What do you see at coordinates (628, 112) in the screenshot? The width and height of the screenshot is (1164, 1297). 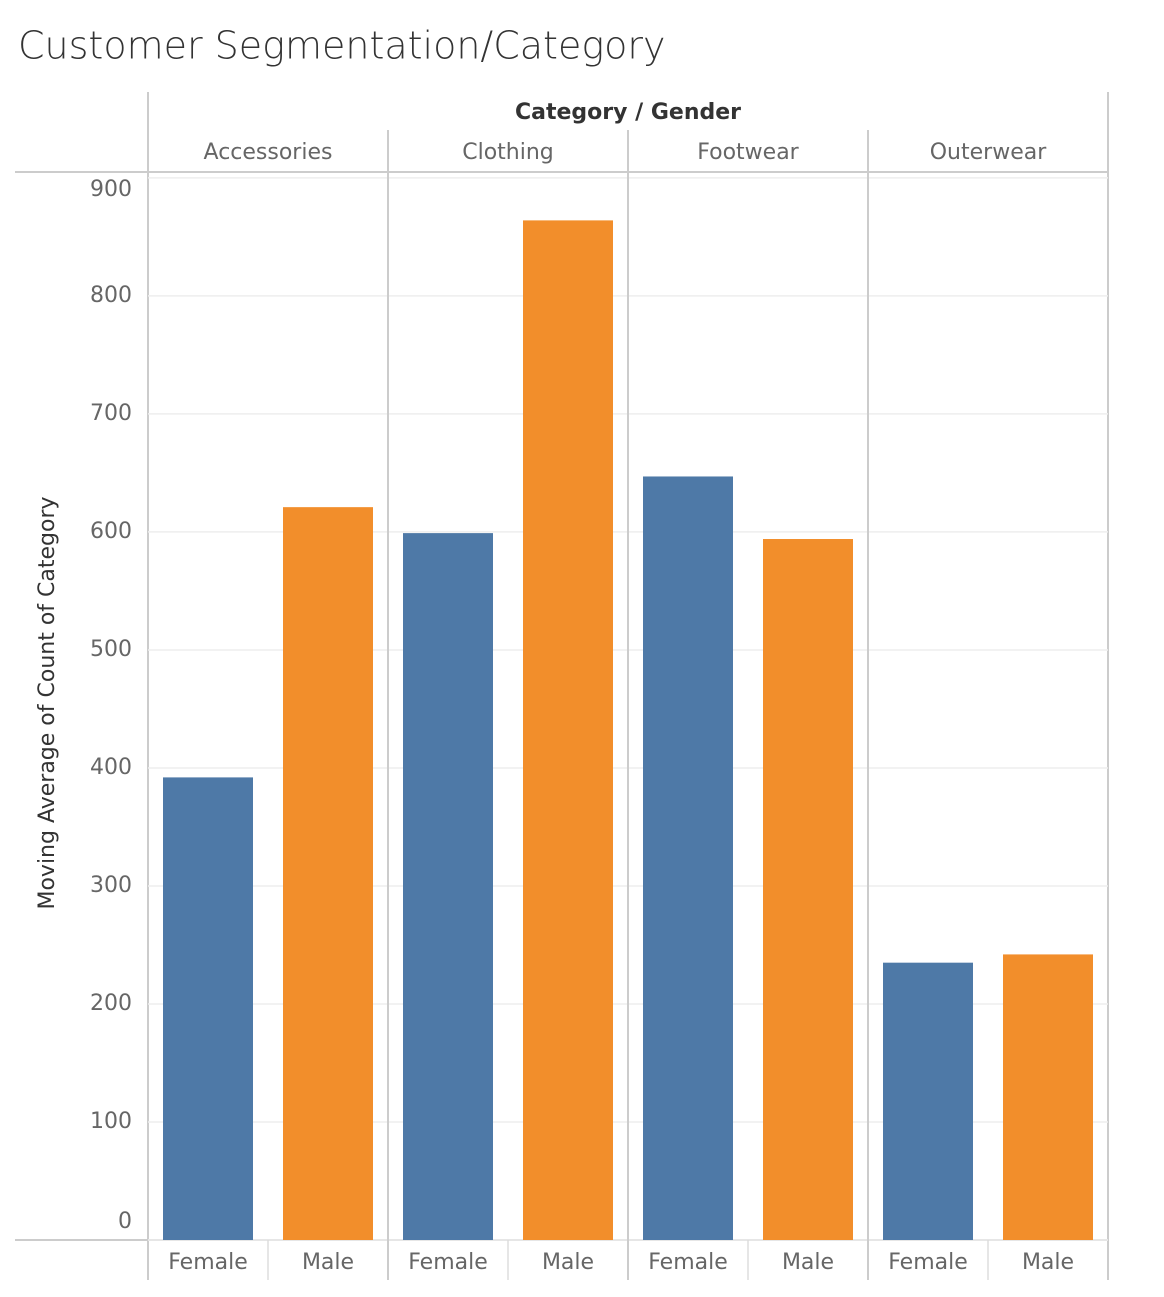 I see `x-axis-title: Category / Gender` at bounding box center [628, 112].